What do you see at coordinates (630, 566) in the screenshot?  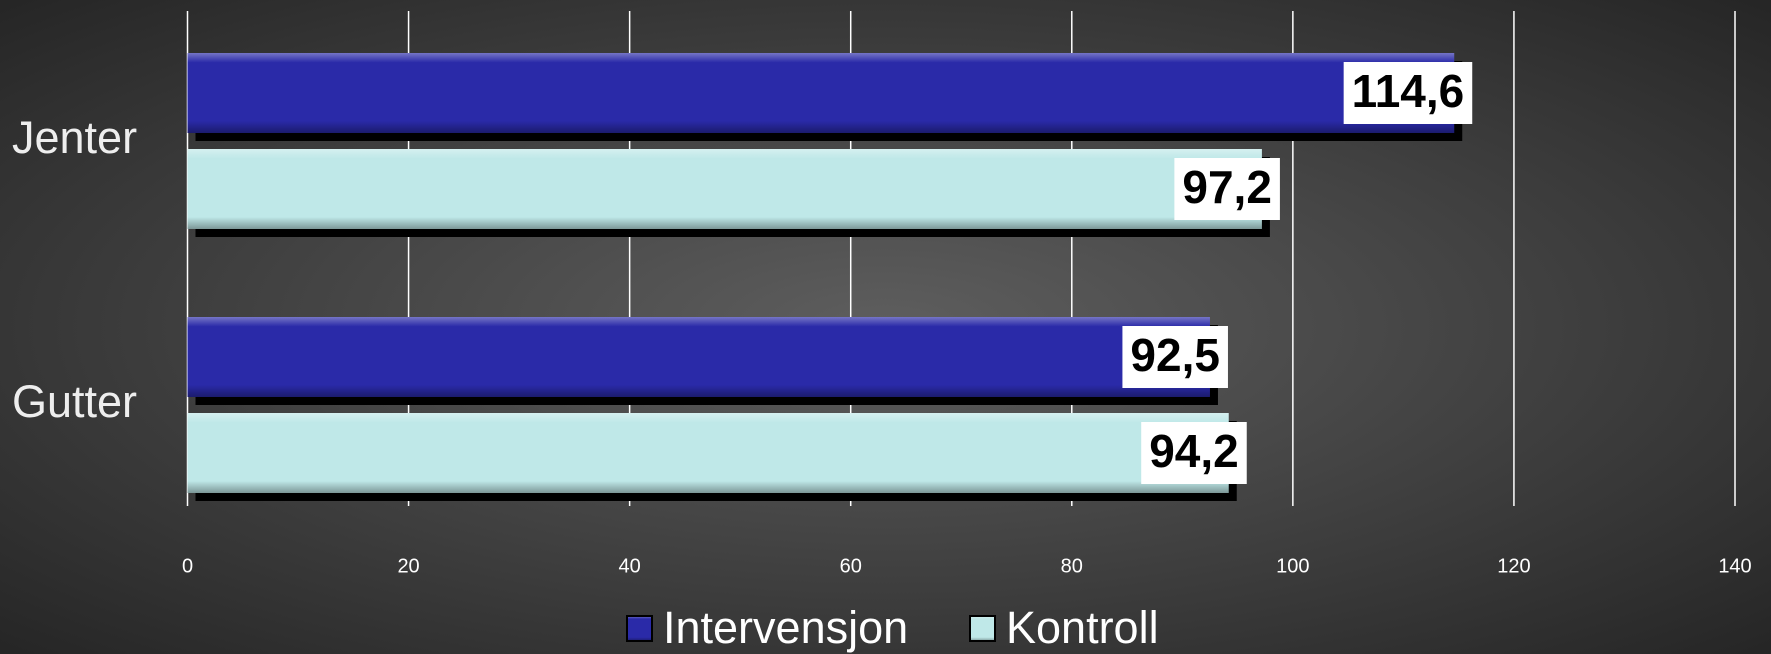 I see `x-tick-label: 40` at bounding box center [630, 566].